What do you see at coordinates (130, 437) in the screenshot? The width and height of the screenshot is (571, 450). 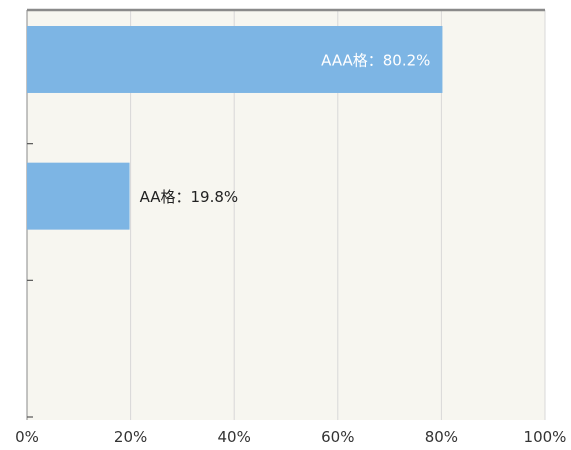 I see `x-tick-label: 20%` at bounding box center [130, 437].